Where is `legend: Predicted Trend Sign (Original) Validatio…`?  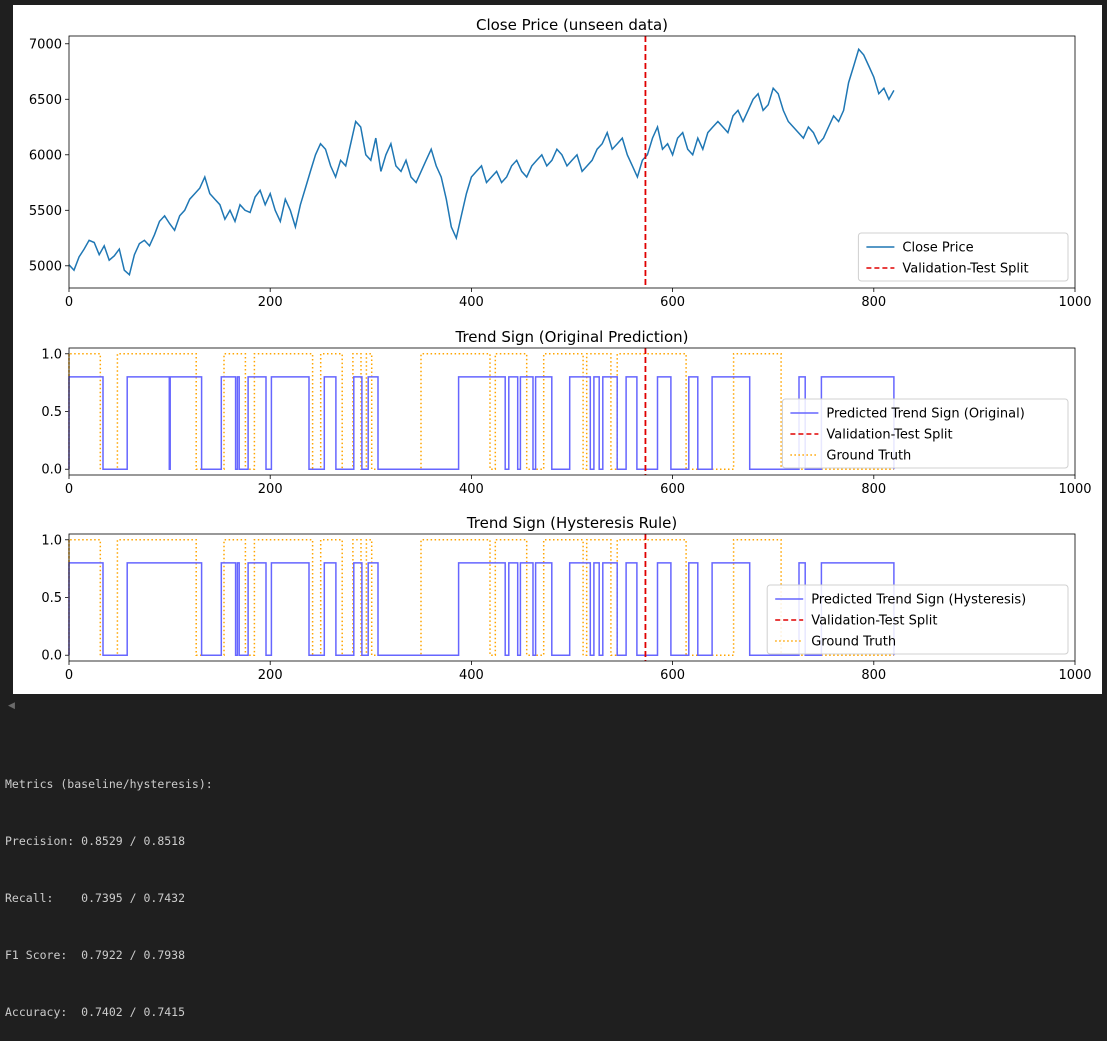
legend: Predicted Trend Sign (Original) Validatio… is located at coordinates (925, 433).